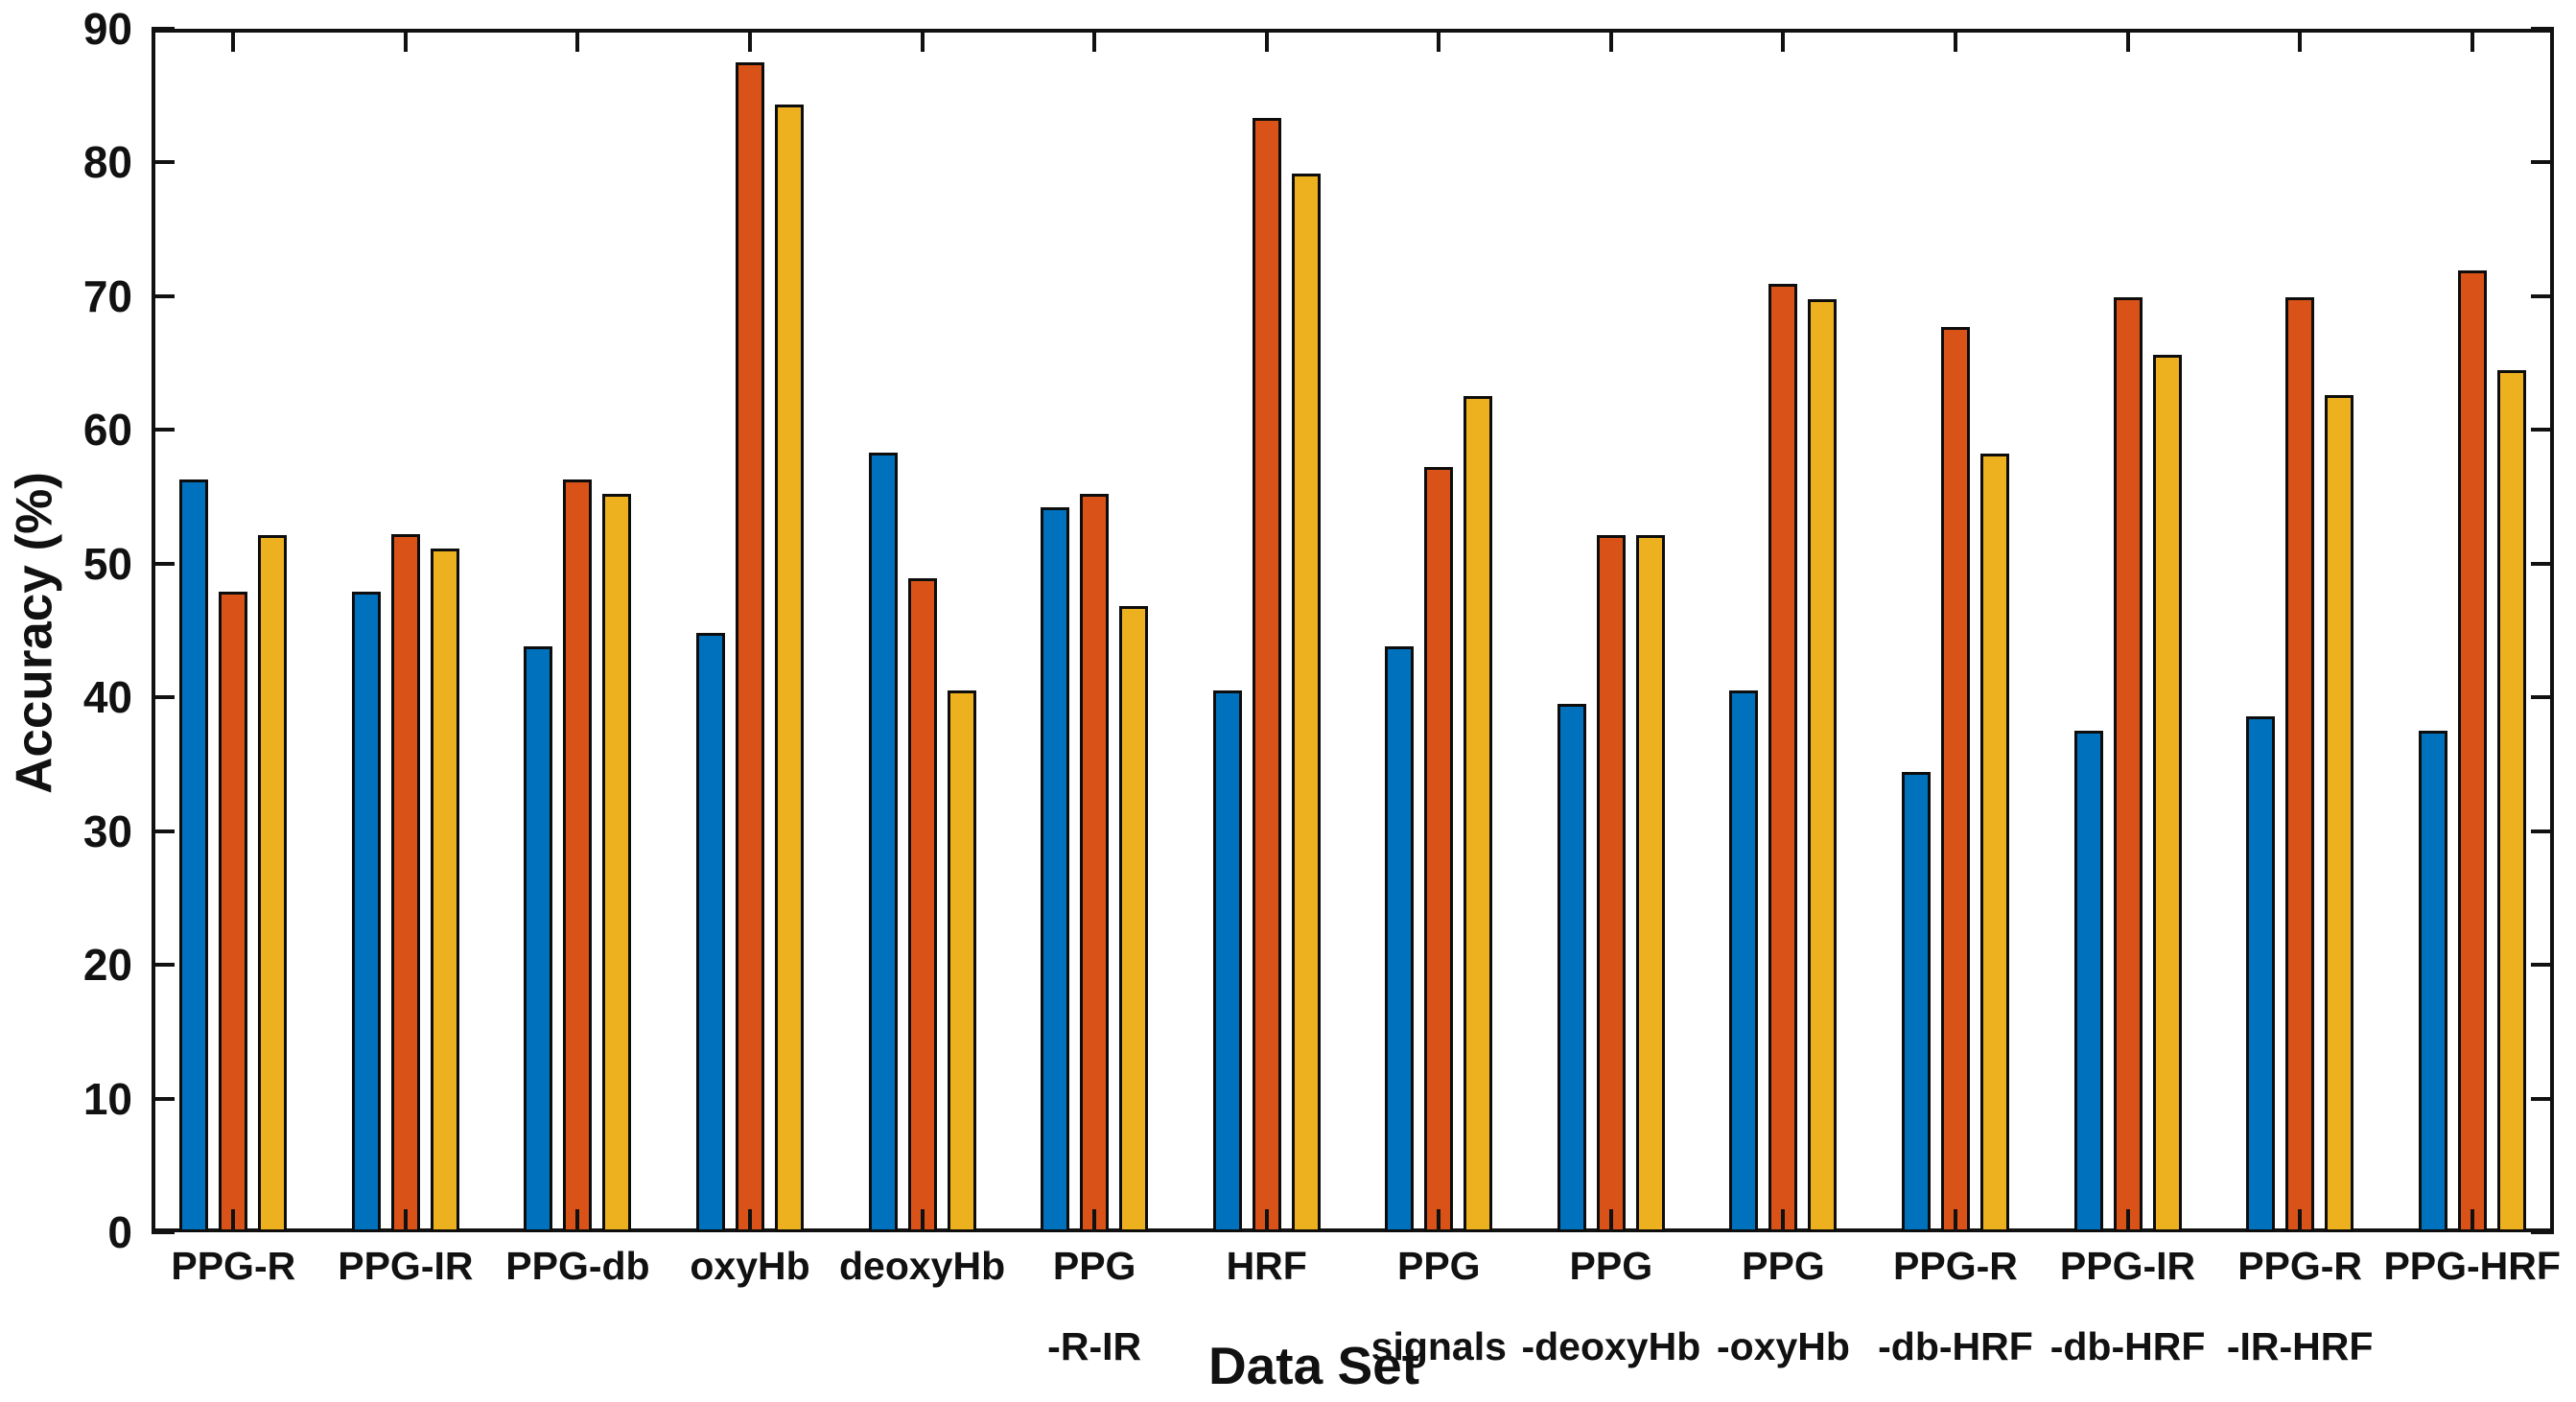 Image resolution: width=2576 pixels, height=1402 pixels. What do you see at coordinates (1095, 863) in the screenshot?
I see `bar-orange-PPG-R-IR` at bounding box center [1095, 863].